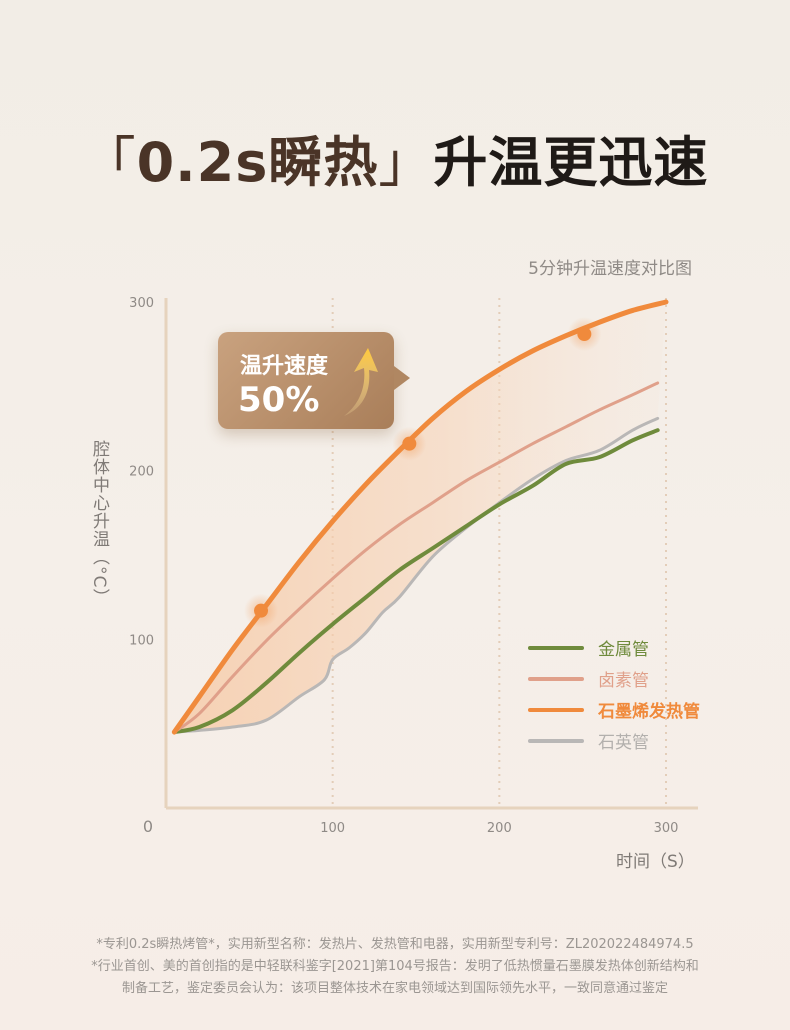  What do you see at coordinates (623, 681) in the screenshot?
I see `legend-label: 卤素管` at bounding box center [623, 681].